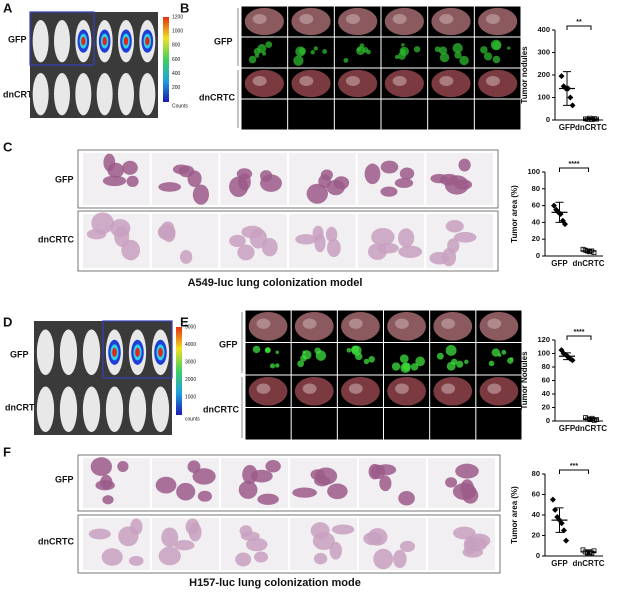 This screenshot has height=594, width=617. What do you see at coordinates (543, 74) in the screenshot?
I see `y-tick-label: 200` at bounding box center [543, 74].